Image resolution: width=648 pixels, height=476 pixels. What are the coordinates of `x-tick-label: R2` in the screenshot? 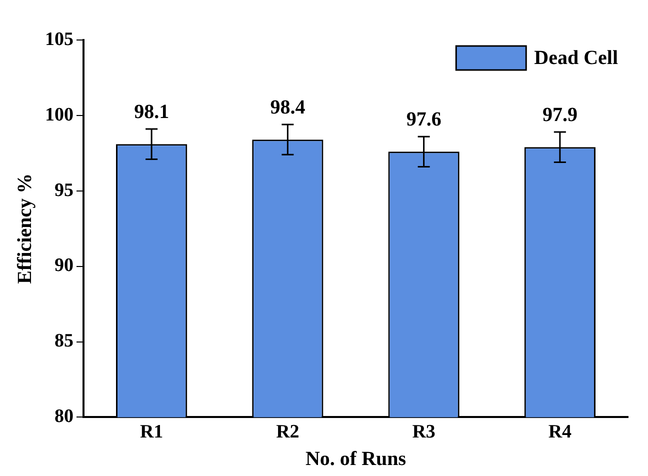 It's located at (288, 432).